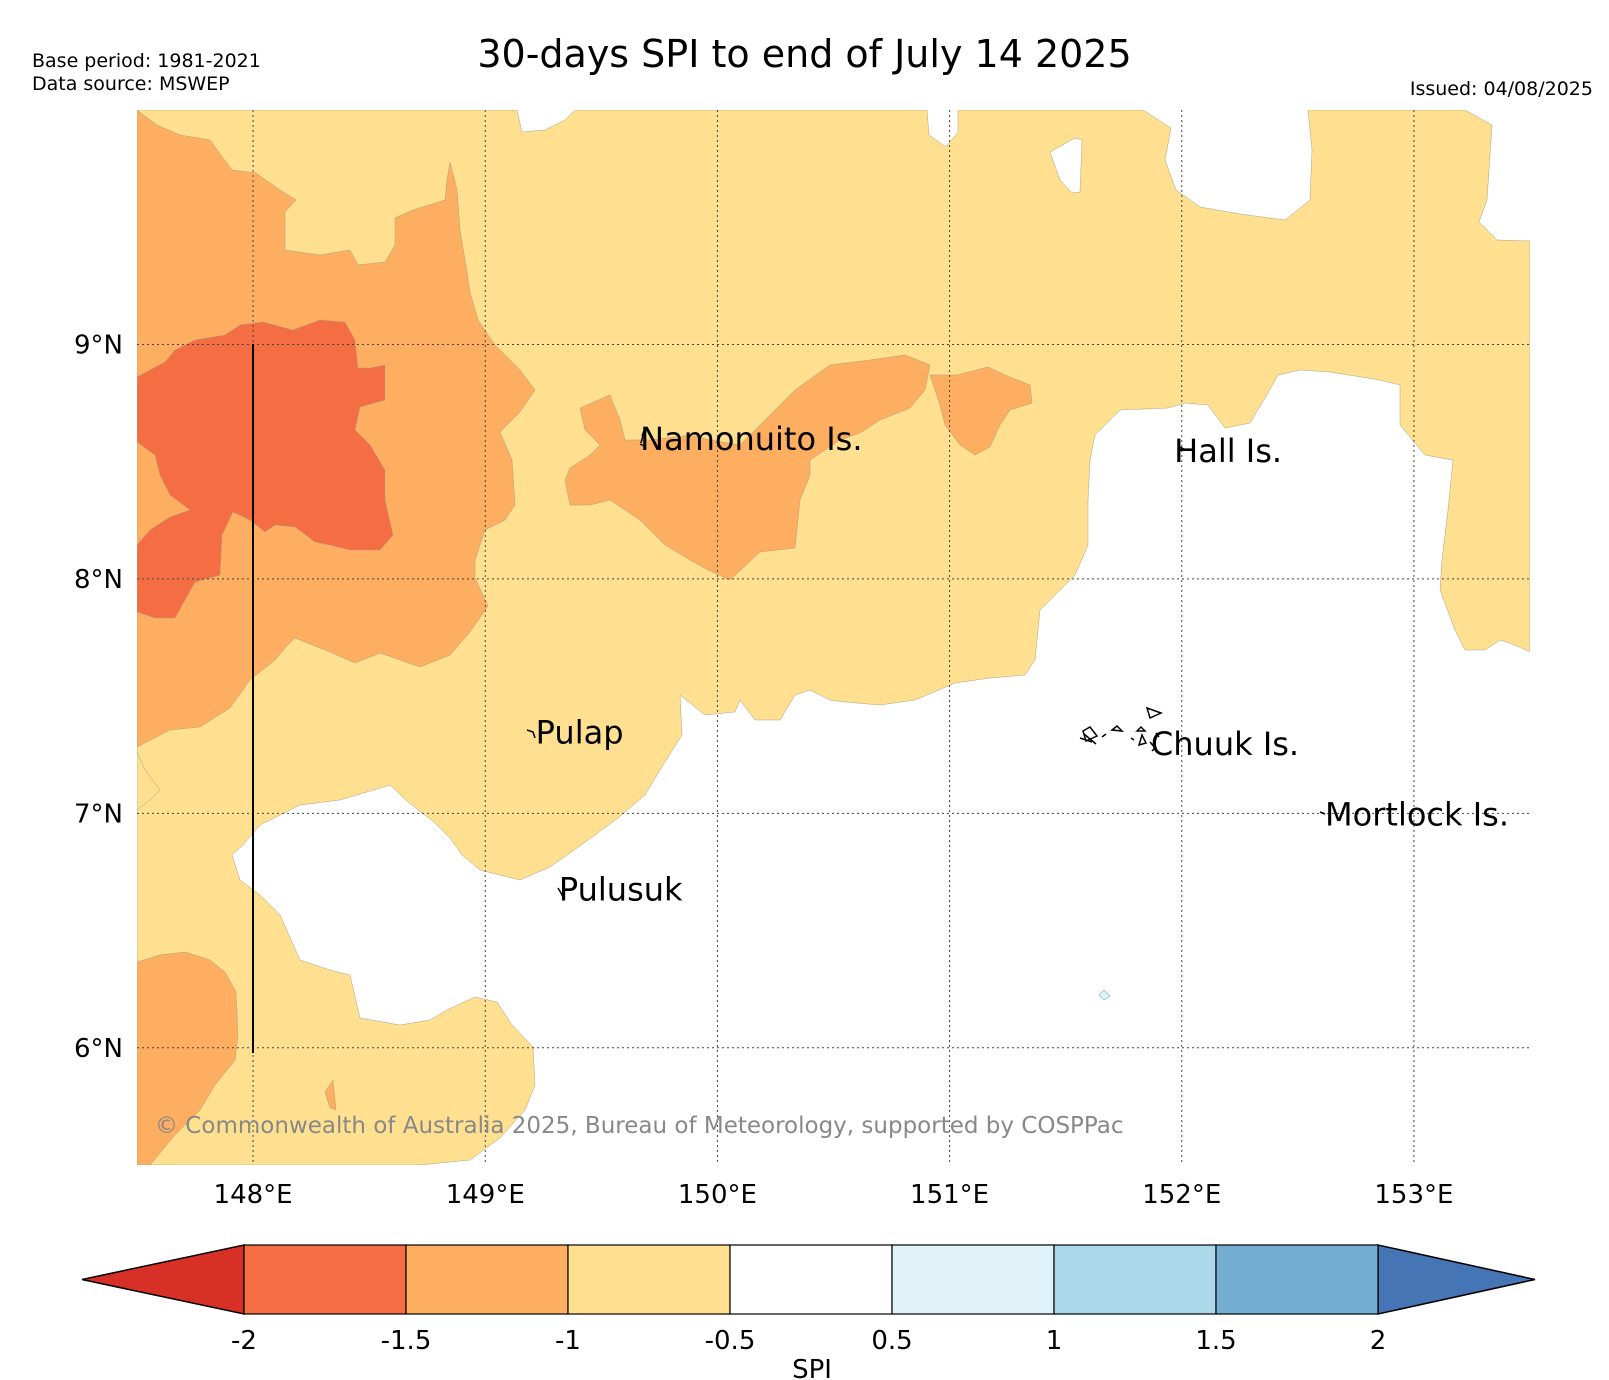  What do you see at coordinates (812, 1367) in the screenshot?
I see `colorbar-title: SPI` at bounding box center [812, 1367].